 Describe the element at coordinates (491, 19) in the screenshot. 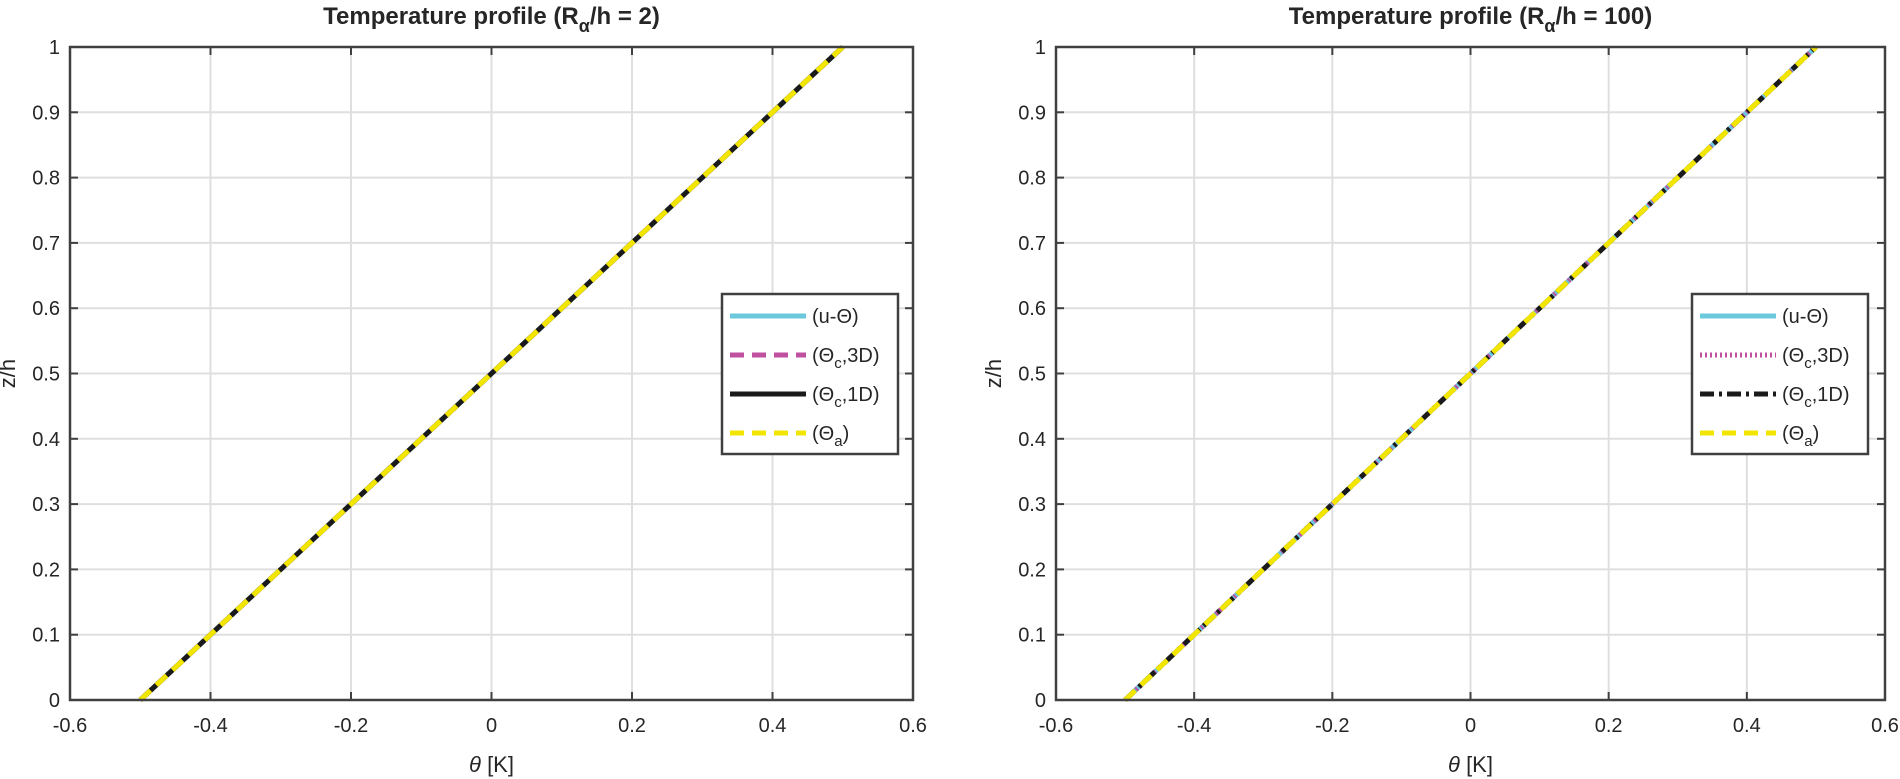

I see `chart-title: Temperature profile (Rα/h = 2)` at that location.